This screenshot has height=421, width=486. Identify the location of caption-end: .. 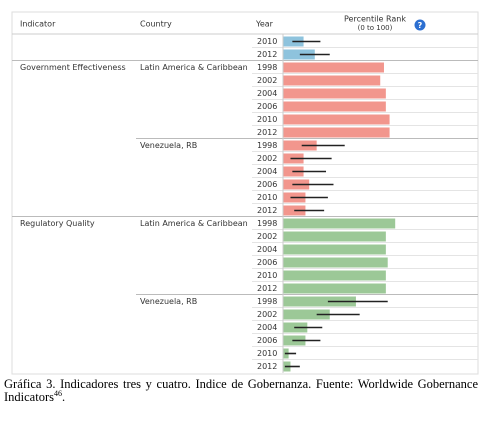
(63, 397).